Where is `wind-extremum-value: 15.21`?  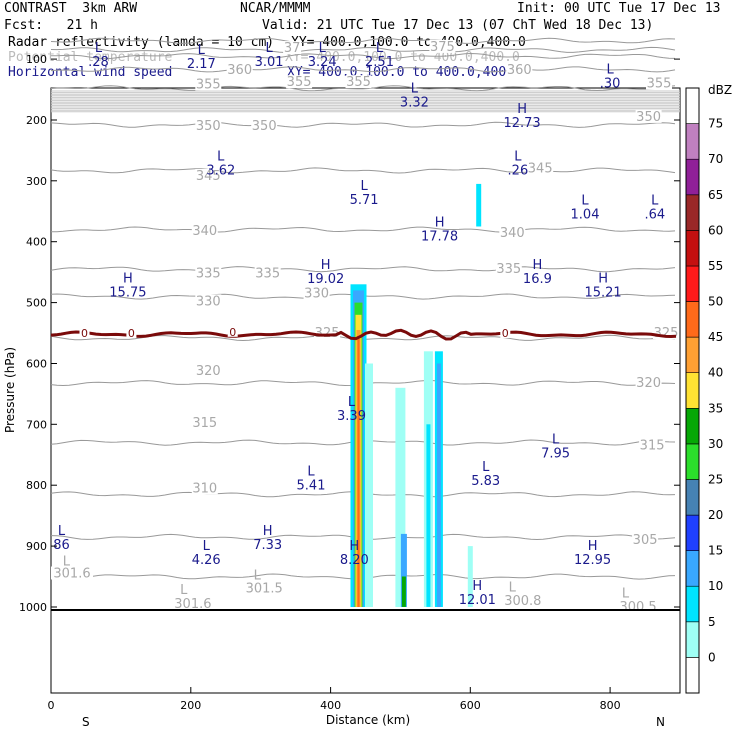 wind-extremum-value: 15.21 is located at coordinates (602, 292).